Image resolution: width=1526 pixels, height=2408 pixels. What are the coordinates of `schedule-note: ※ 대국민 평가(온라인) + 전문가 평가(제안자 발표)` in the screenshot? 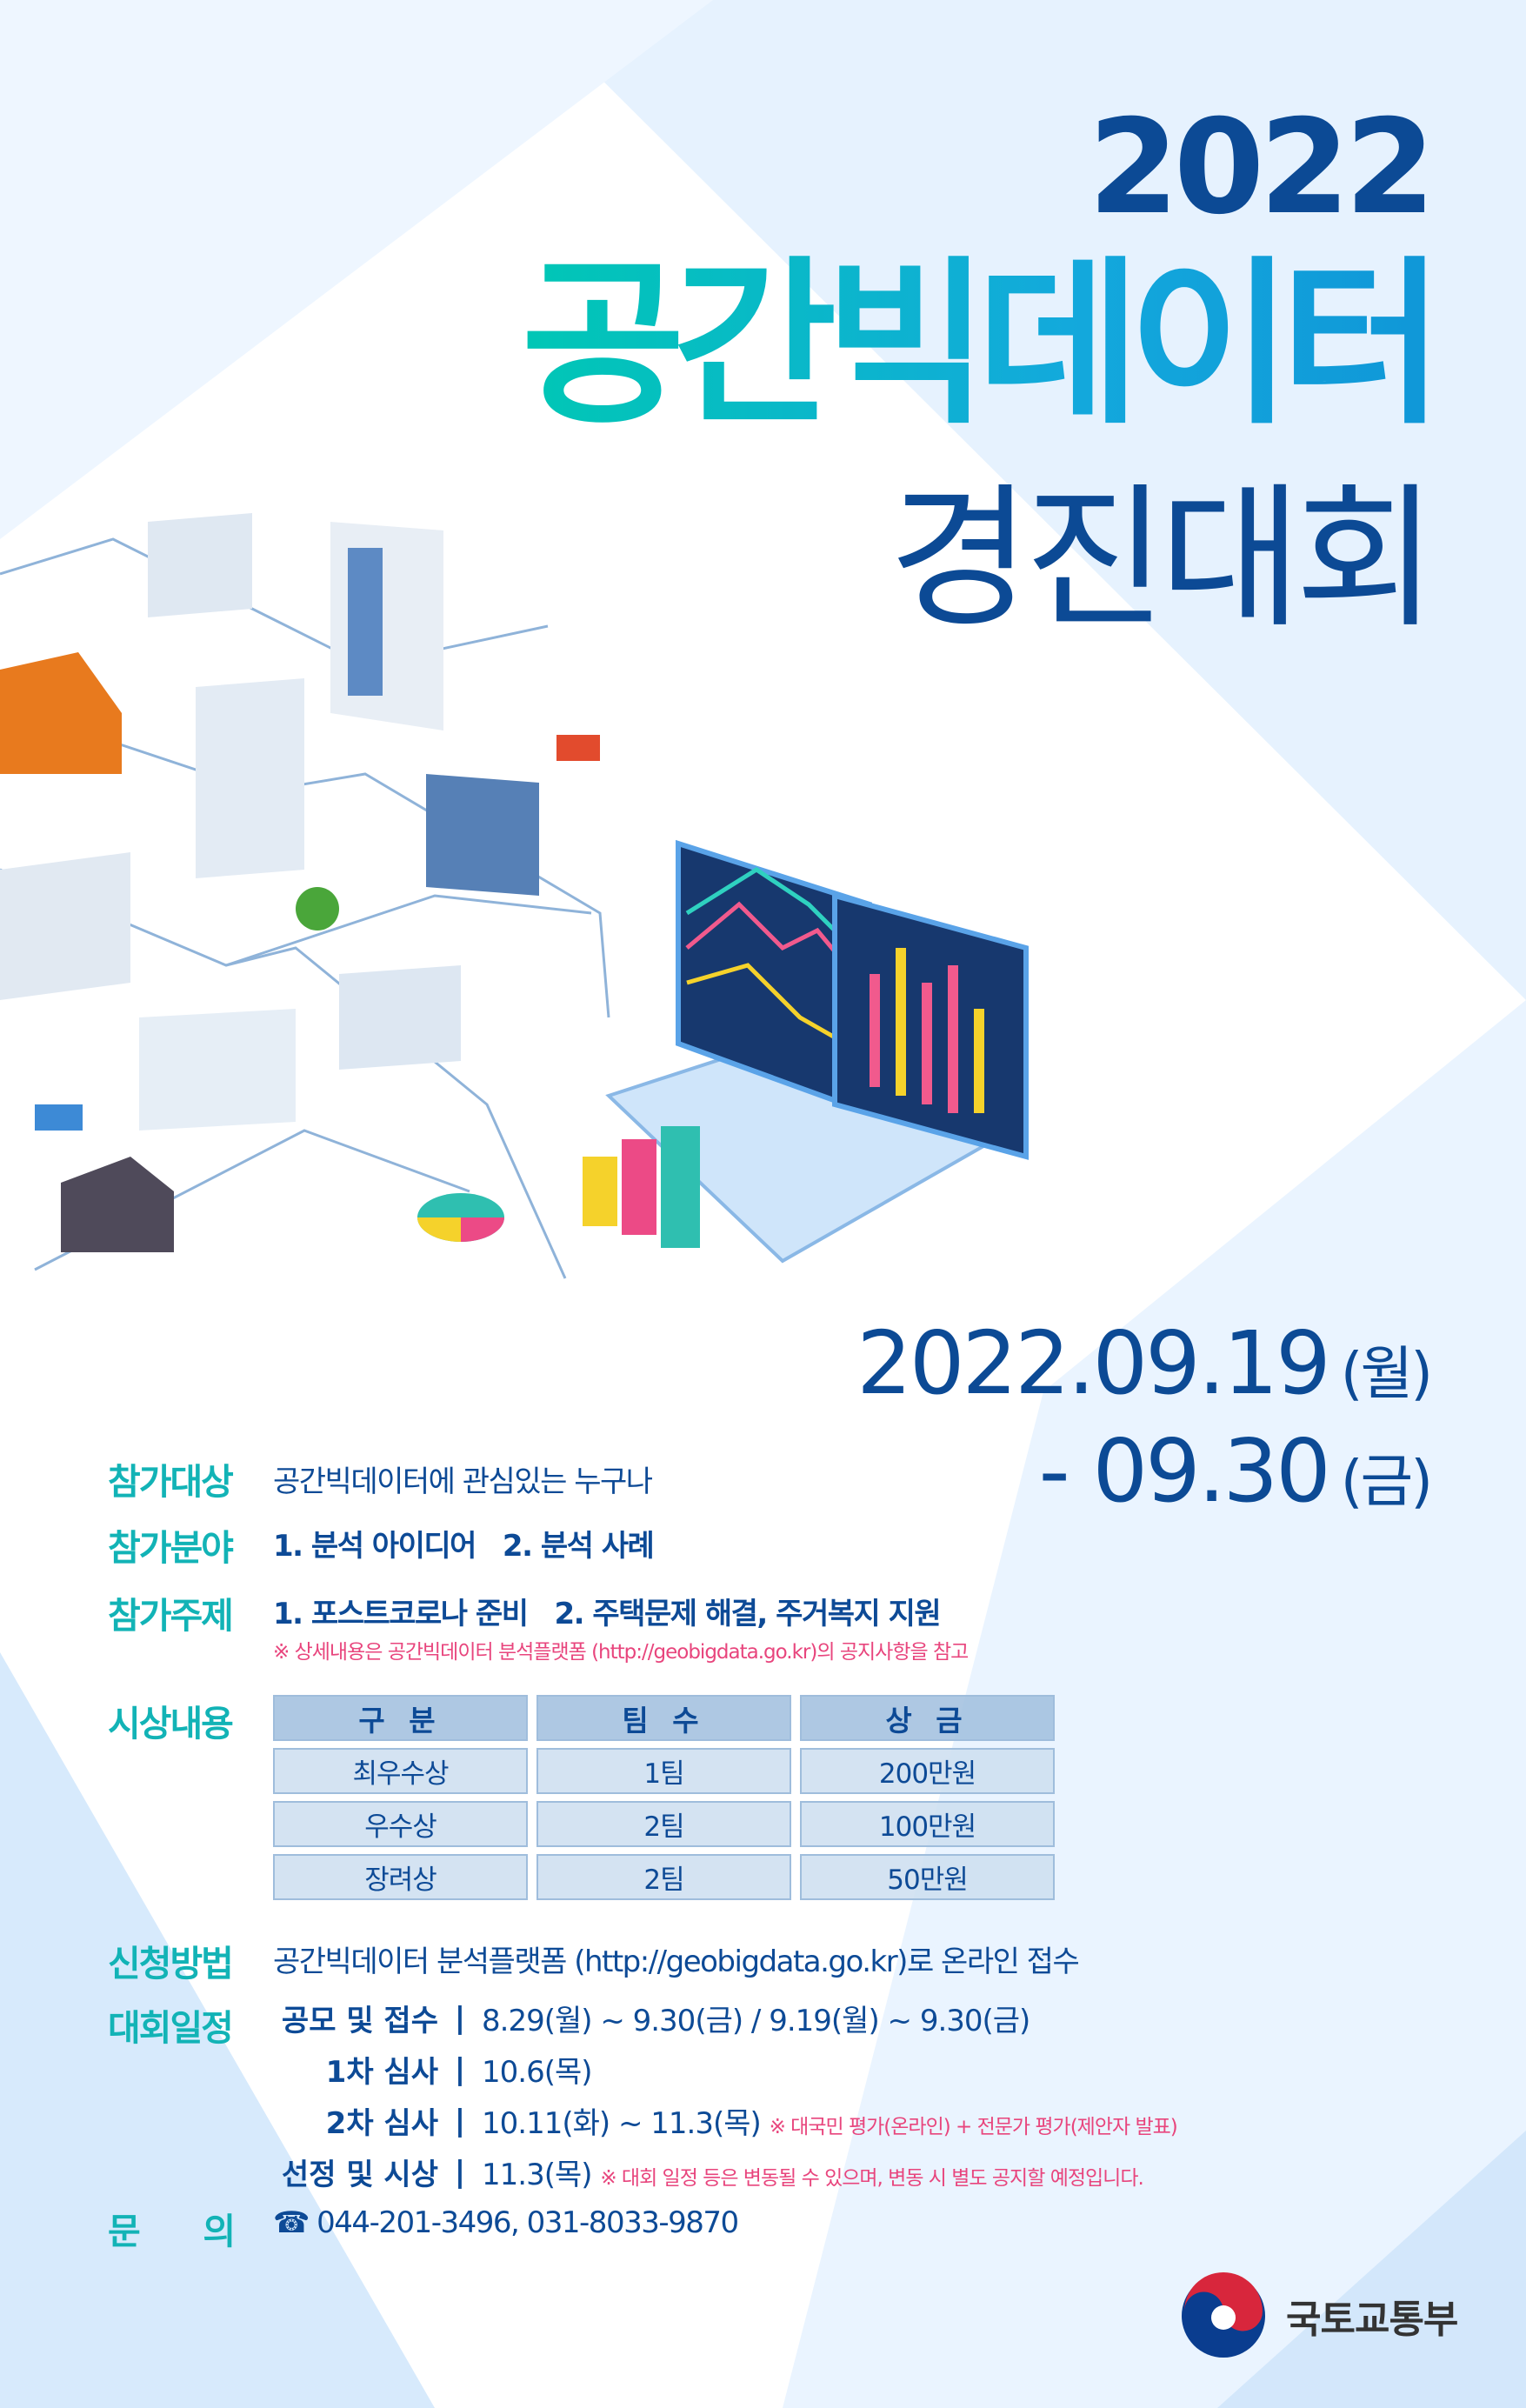 It's located at (973, 2127).